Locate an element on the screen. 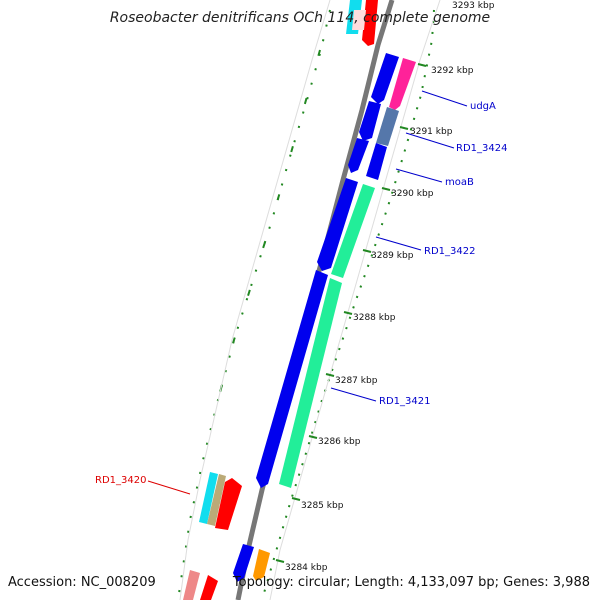 The width and height of the screenshot is (600, 600). tick-label-3292: 3292 kbp is located at coordinates (452, 71).